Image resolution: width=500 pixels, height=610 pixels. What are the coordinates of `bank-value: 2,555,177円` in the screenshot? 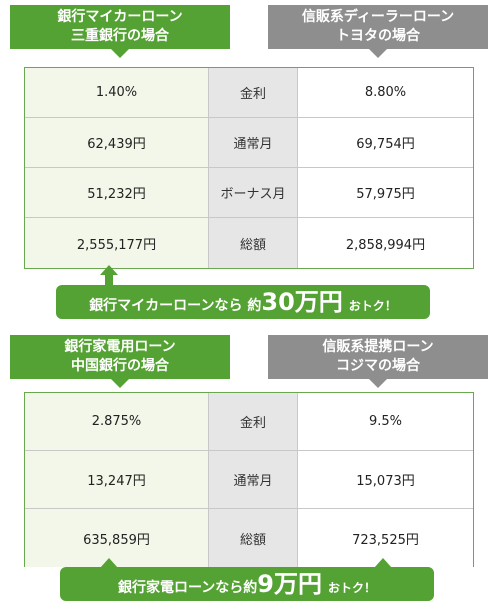 It's located at (117, 243).